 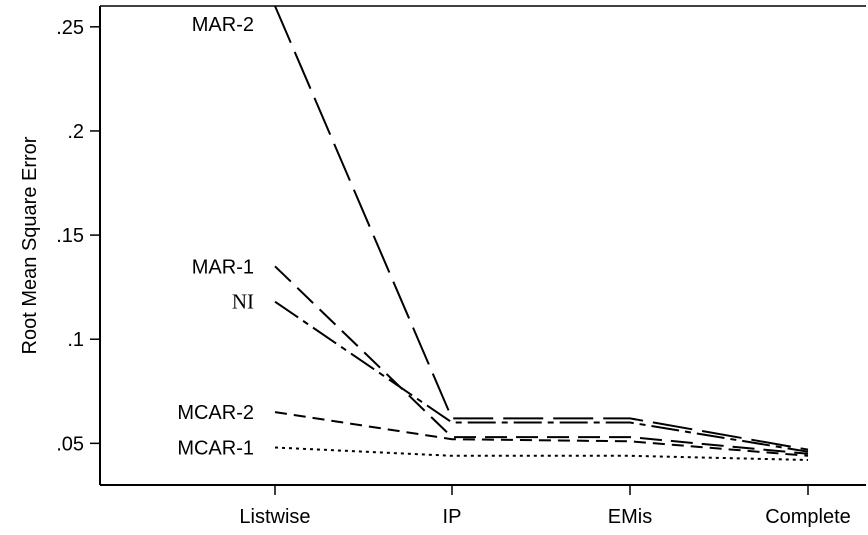 What do you see at coordinates (70, 236) in the screenshot?
I see `y-tick-label: .15` at bounding box center [70, 236].